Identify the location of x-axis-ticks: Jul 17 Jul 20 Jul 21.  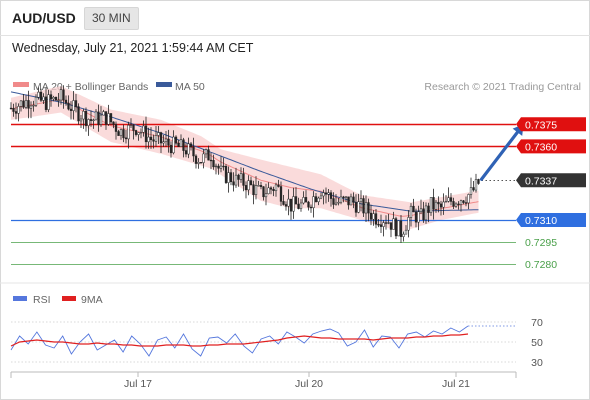
(297, 381).